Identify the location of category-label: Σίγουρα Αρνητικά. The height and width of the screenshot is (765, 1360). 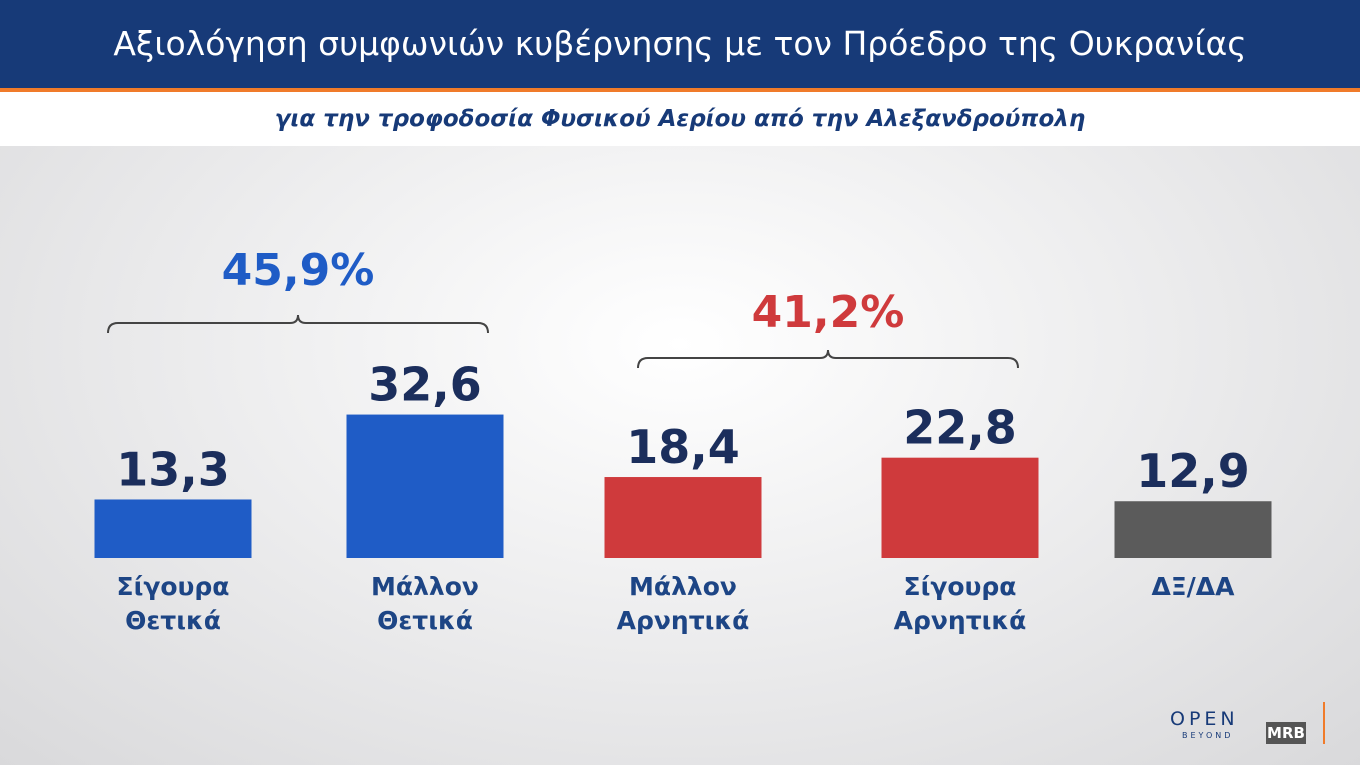
(960, 603).